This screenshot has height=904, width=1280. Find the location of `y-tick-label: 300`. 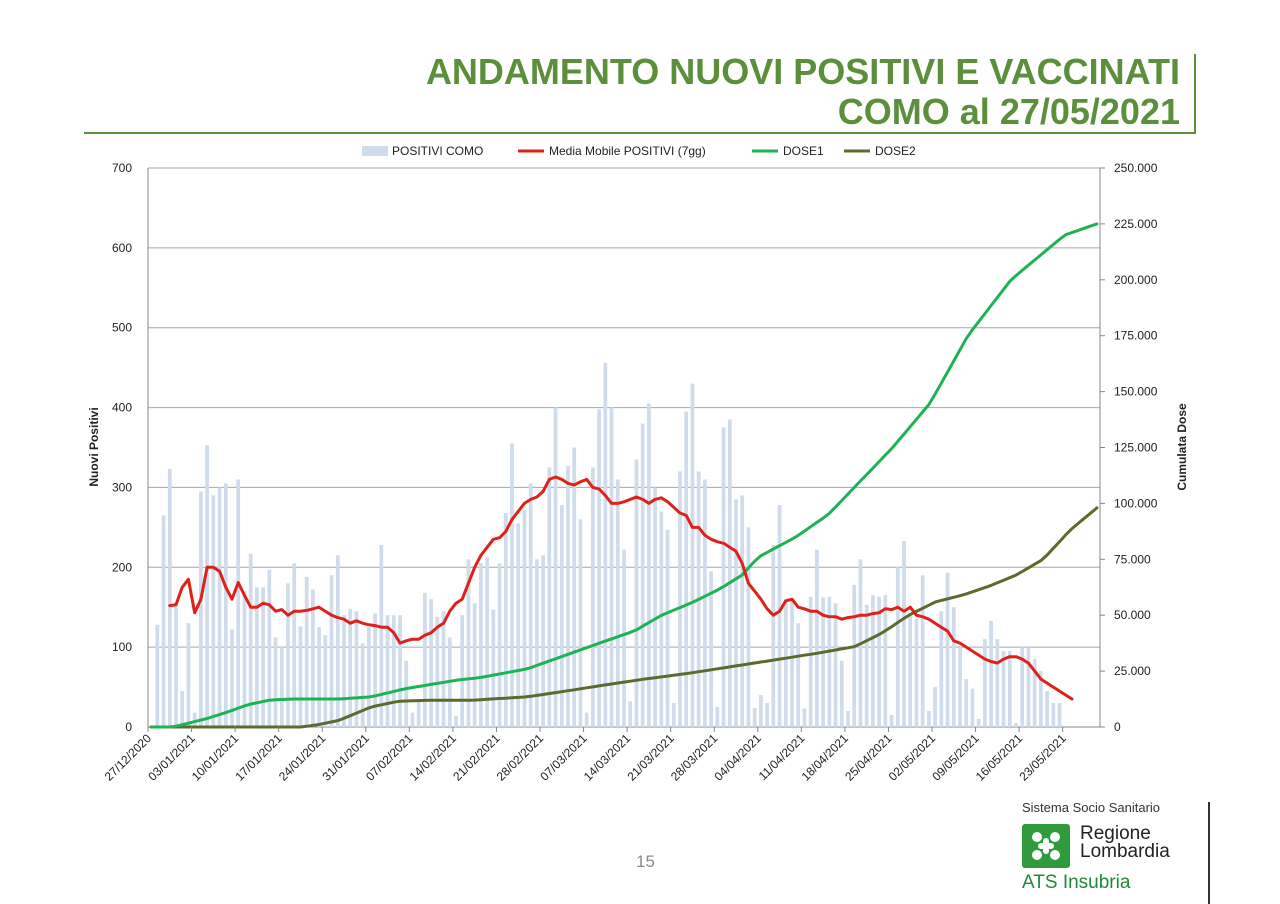

y-tick-label: 300 is located at coordinates (122, 487).